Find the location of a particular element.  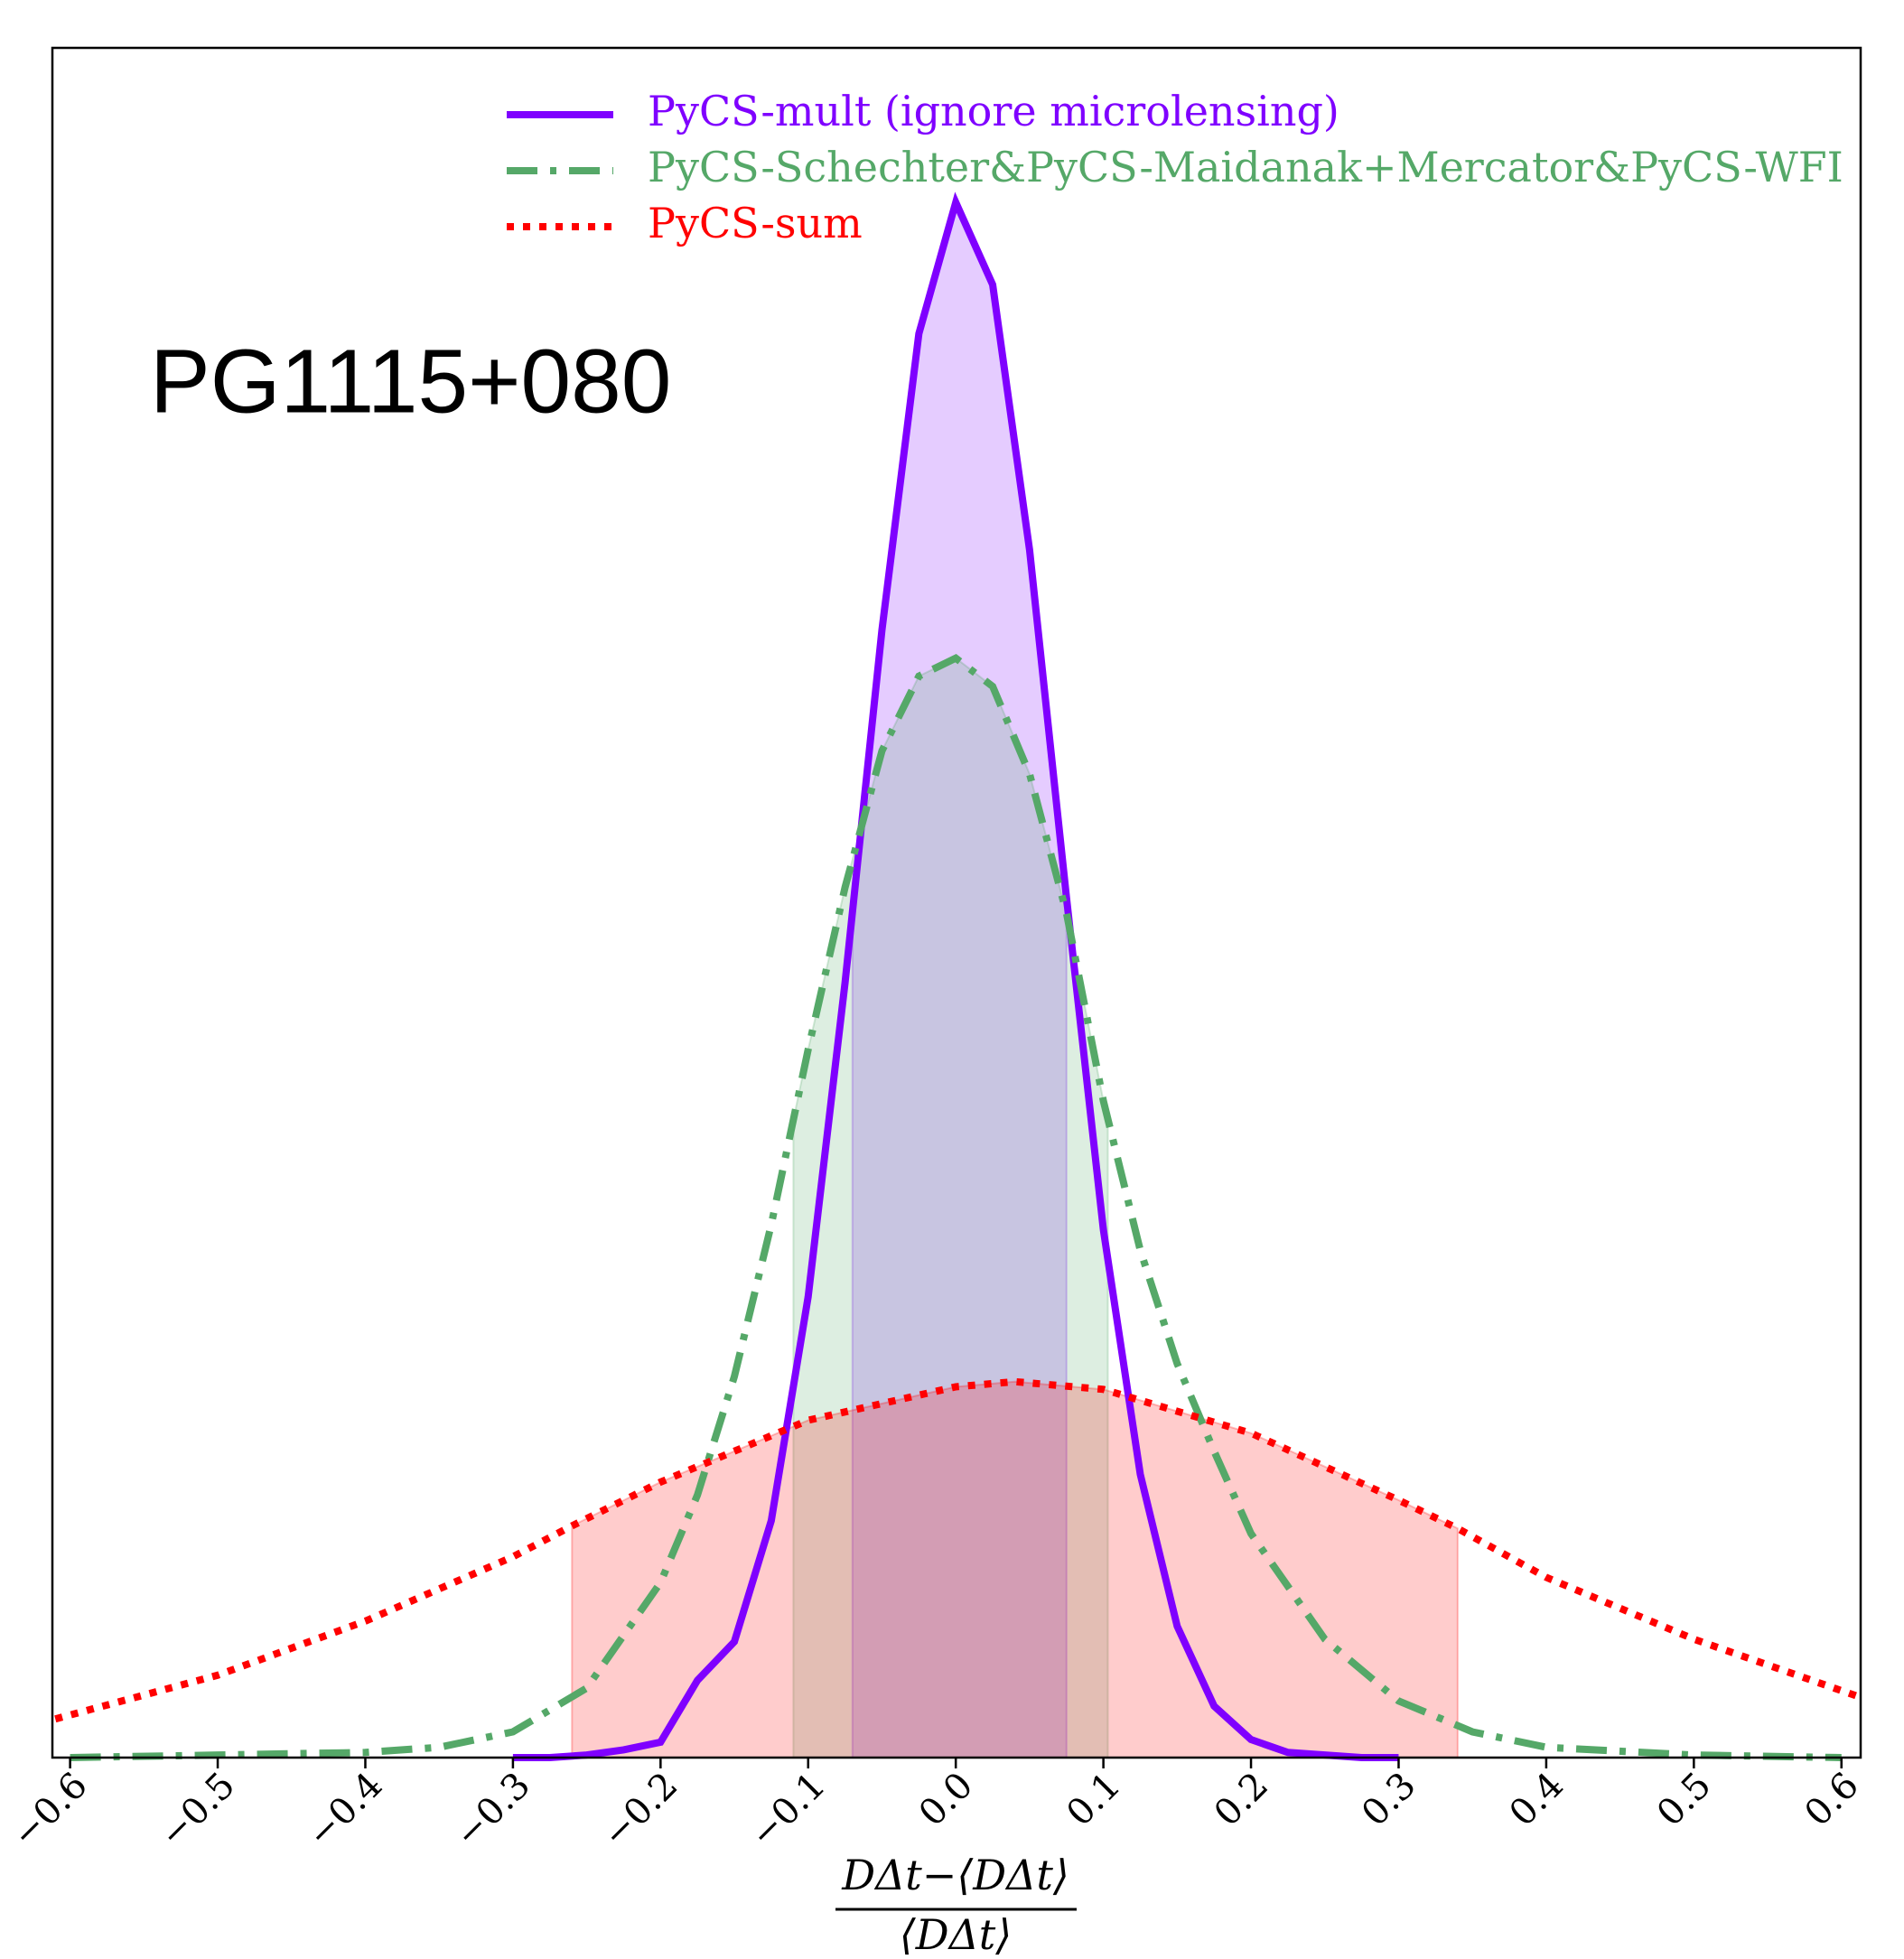

x-tick-label: 0.6 is located at coordinates (1832, 1800).